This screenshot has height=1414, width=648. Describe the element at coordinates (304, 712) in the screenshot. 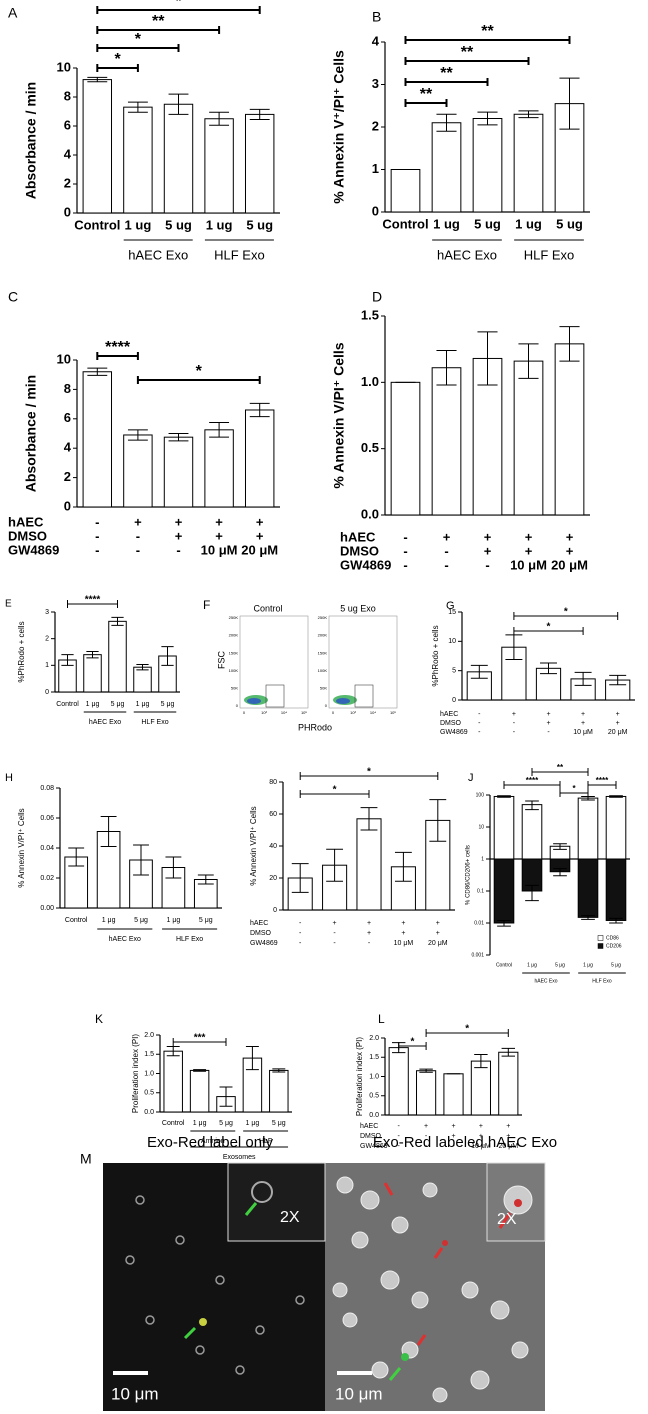

I see `flow-xtick-label: 10⁵` at that location.